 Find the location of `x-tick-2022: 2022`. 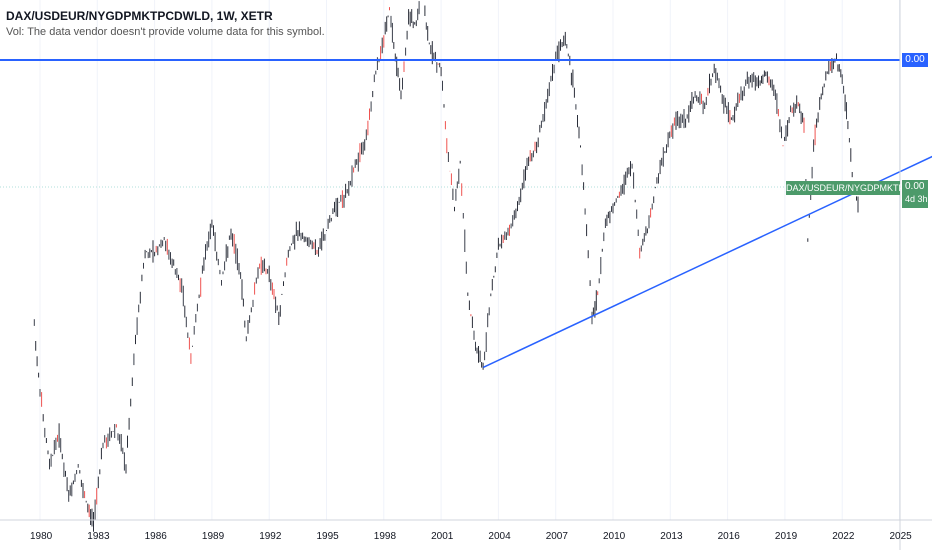

x-tick-2022: 2022 is located at coordinates (843, 536).